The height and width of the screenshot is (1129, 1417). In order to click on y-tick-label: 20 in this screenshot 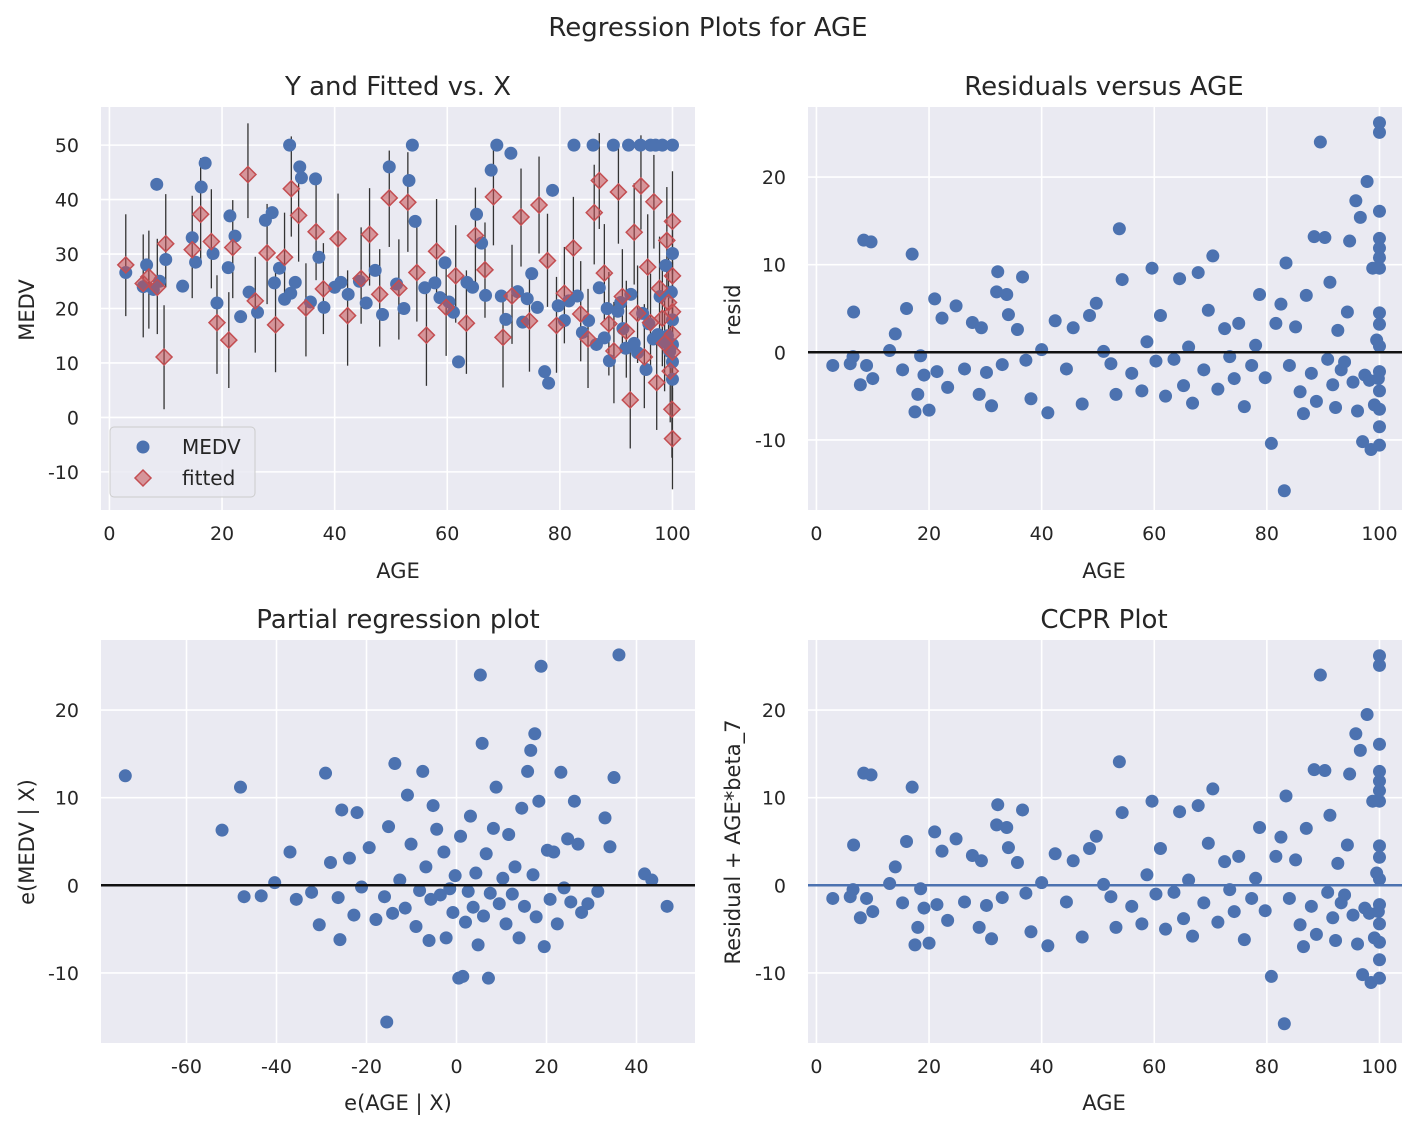, I will do `click(67, 711)`.